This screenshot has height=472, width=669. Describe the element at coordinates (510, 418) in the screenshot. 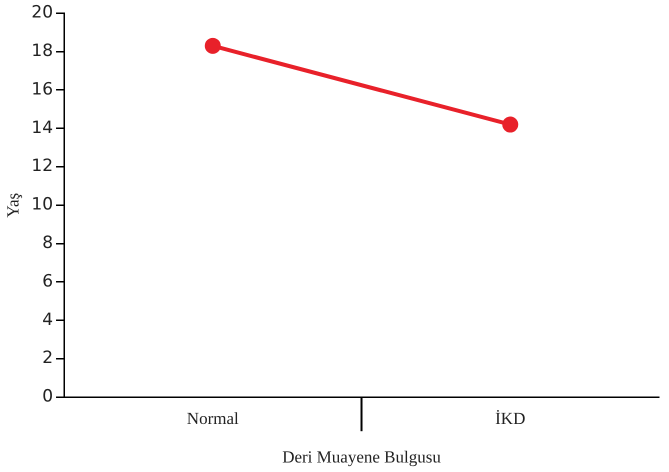

I see `x-tick-label: İKD` at that location.